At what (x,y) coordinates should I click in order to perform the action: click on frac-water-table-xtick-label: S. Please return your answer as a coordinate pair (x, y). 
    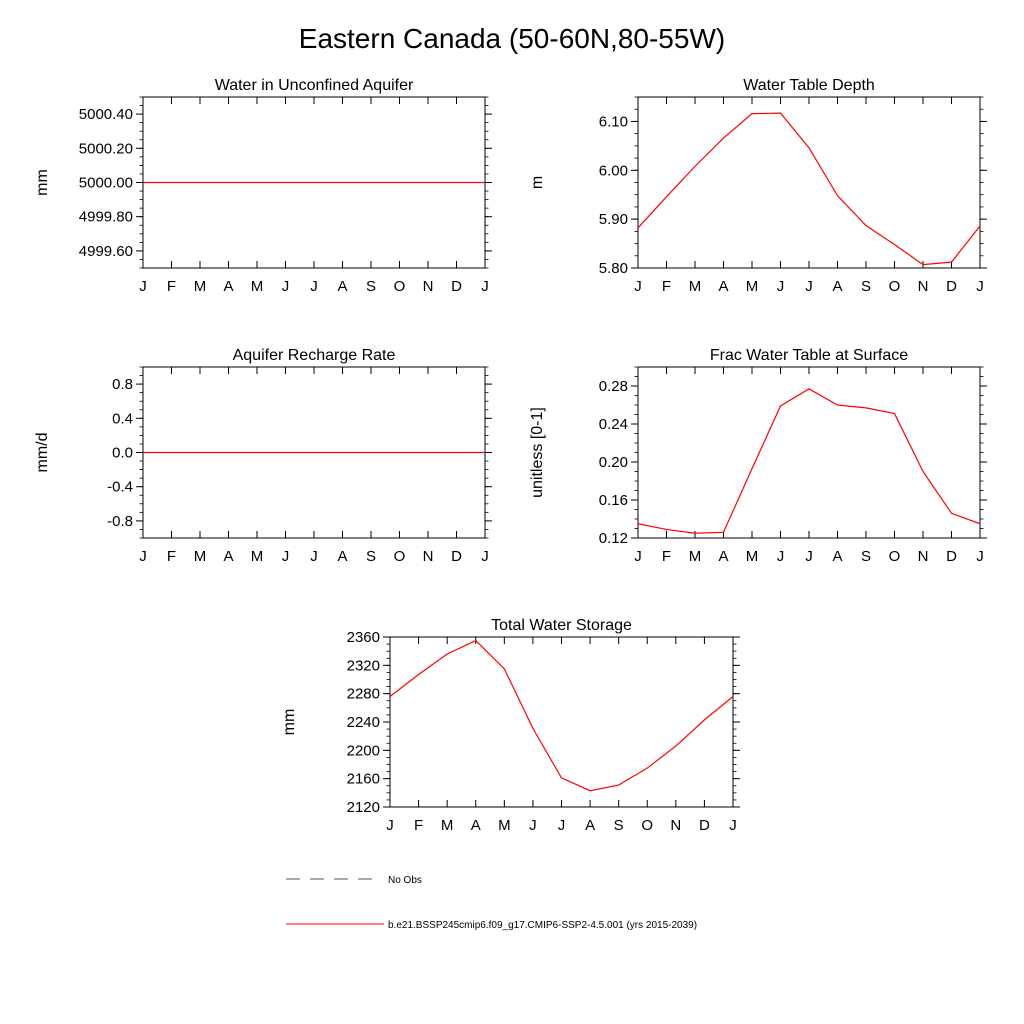
    Looking at the image, I should click on (866, 556).